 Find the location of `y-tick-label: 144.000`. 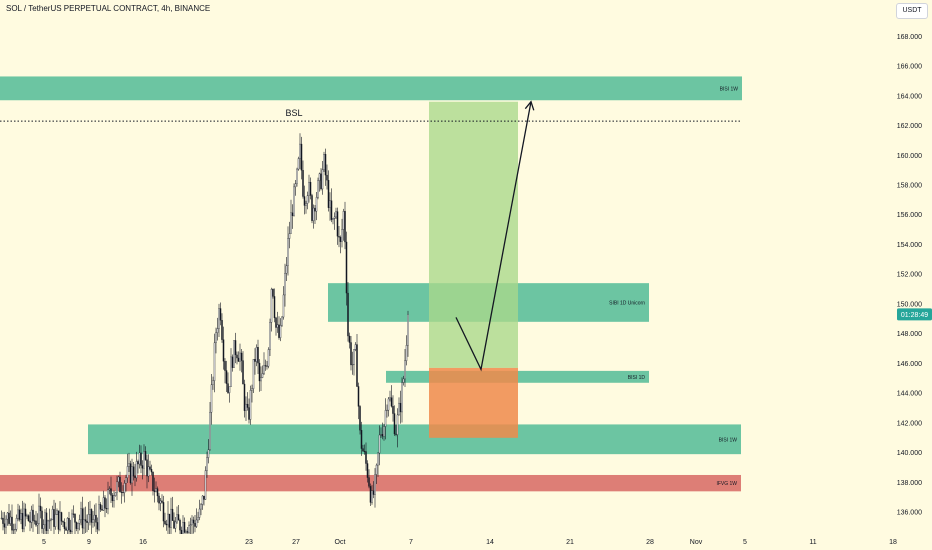

y-tick-label: 144.000 is located at coordinates (909, 394).